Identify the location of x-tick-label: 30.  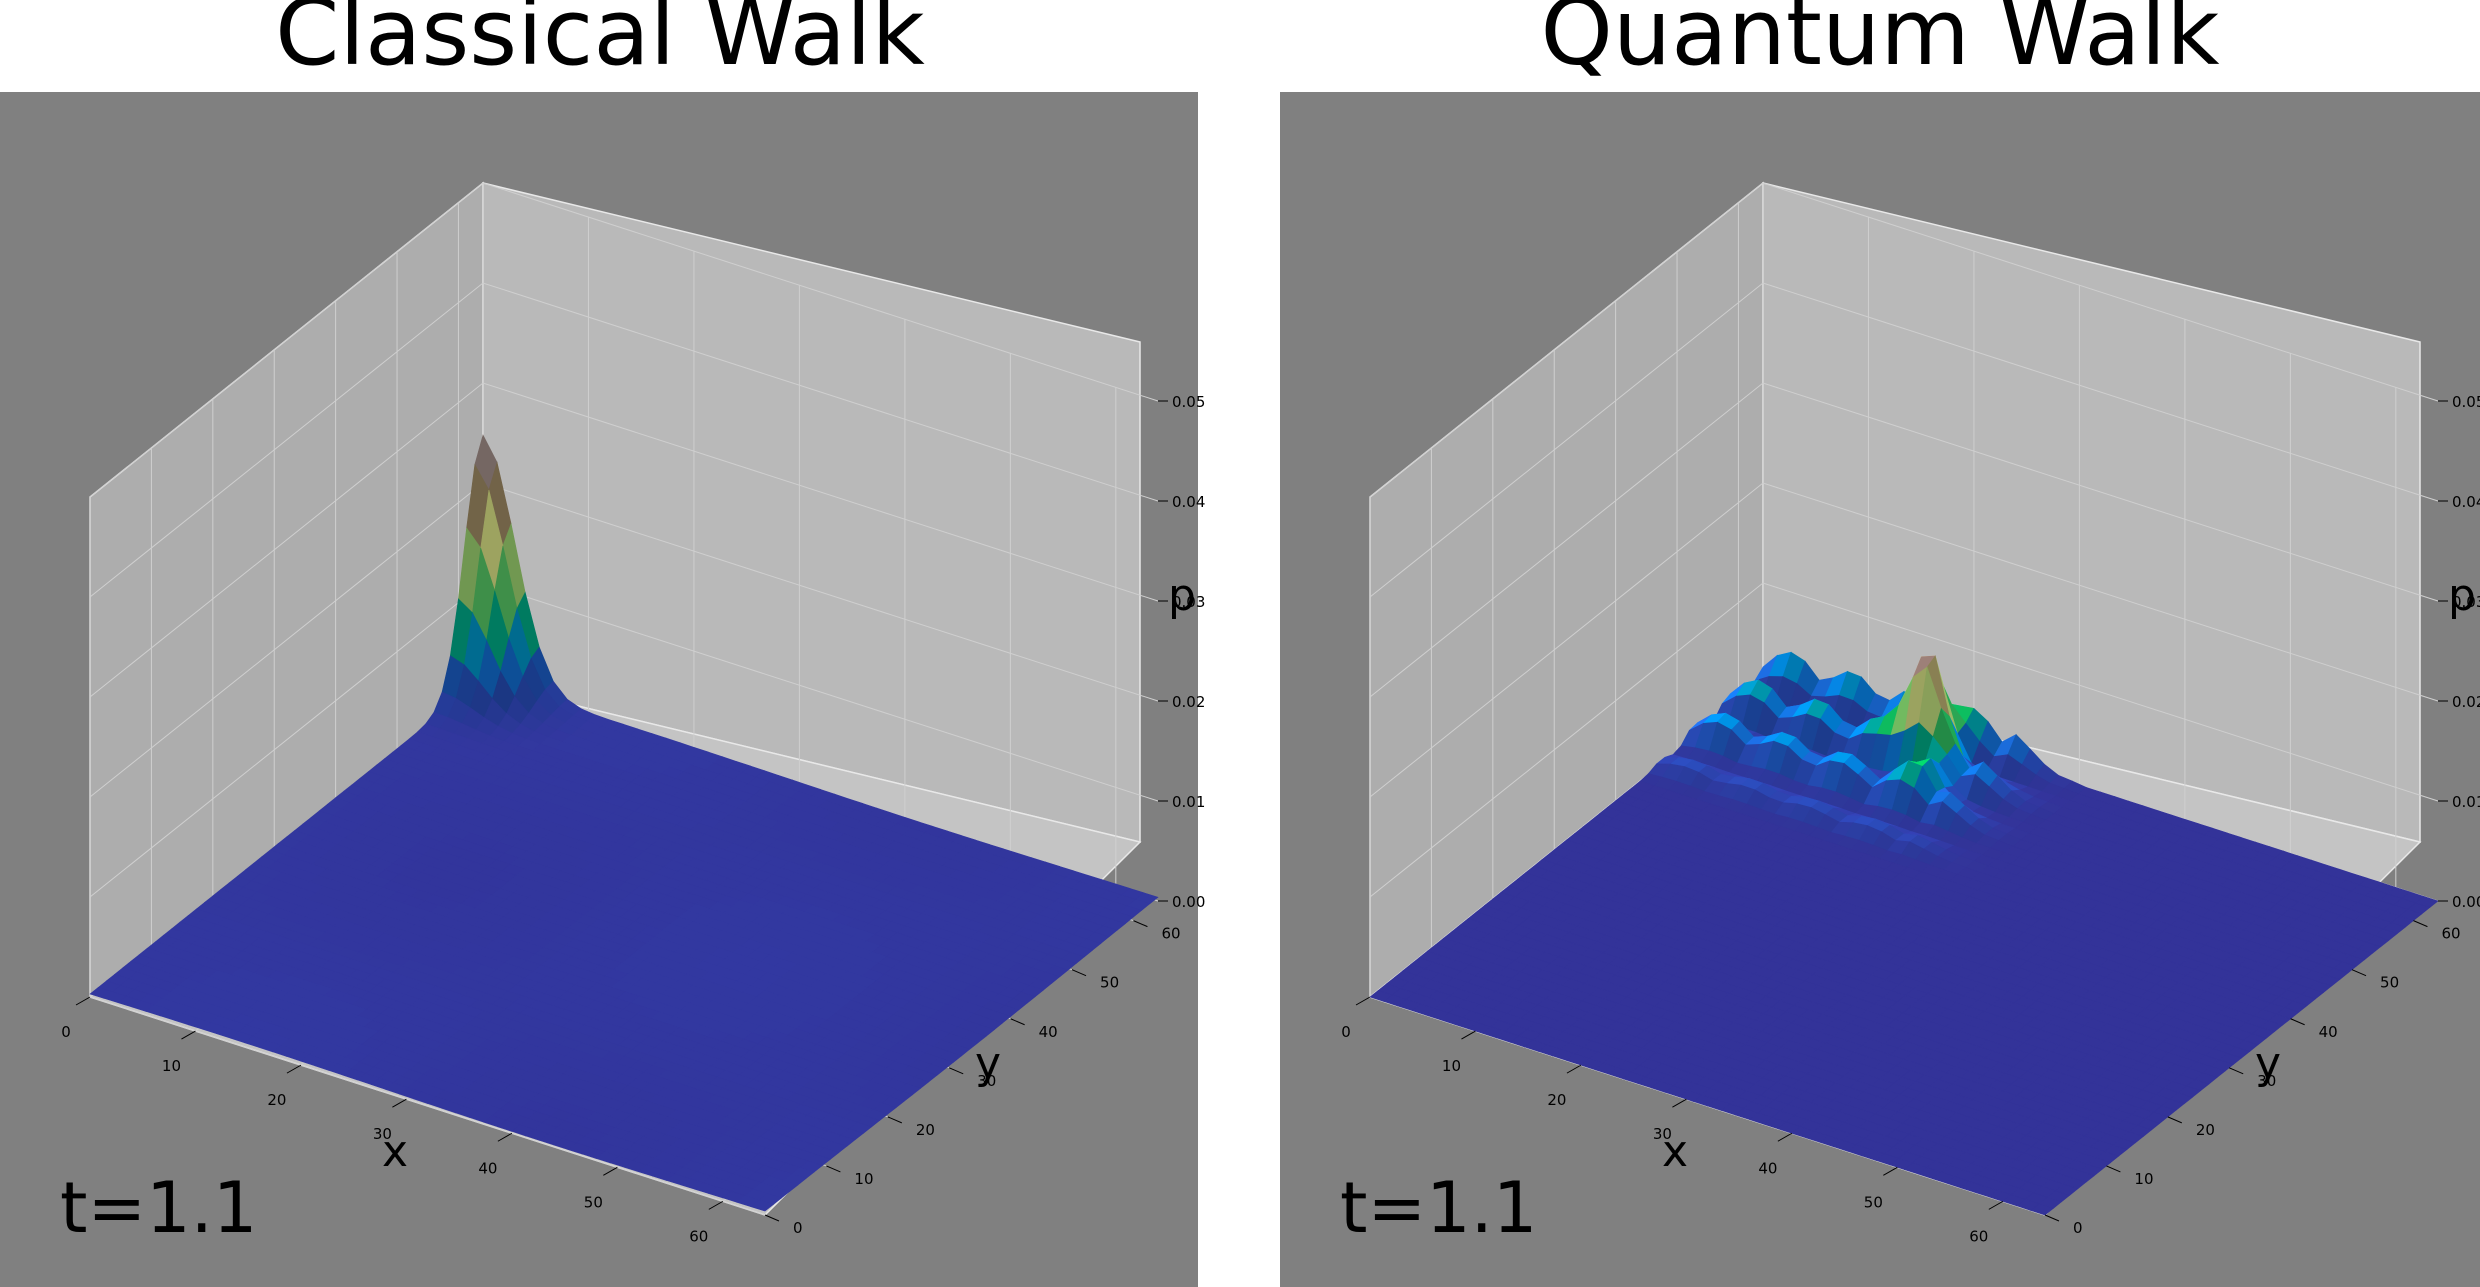
(382, 1134).